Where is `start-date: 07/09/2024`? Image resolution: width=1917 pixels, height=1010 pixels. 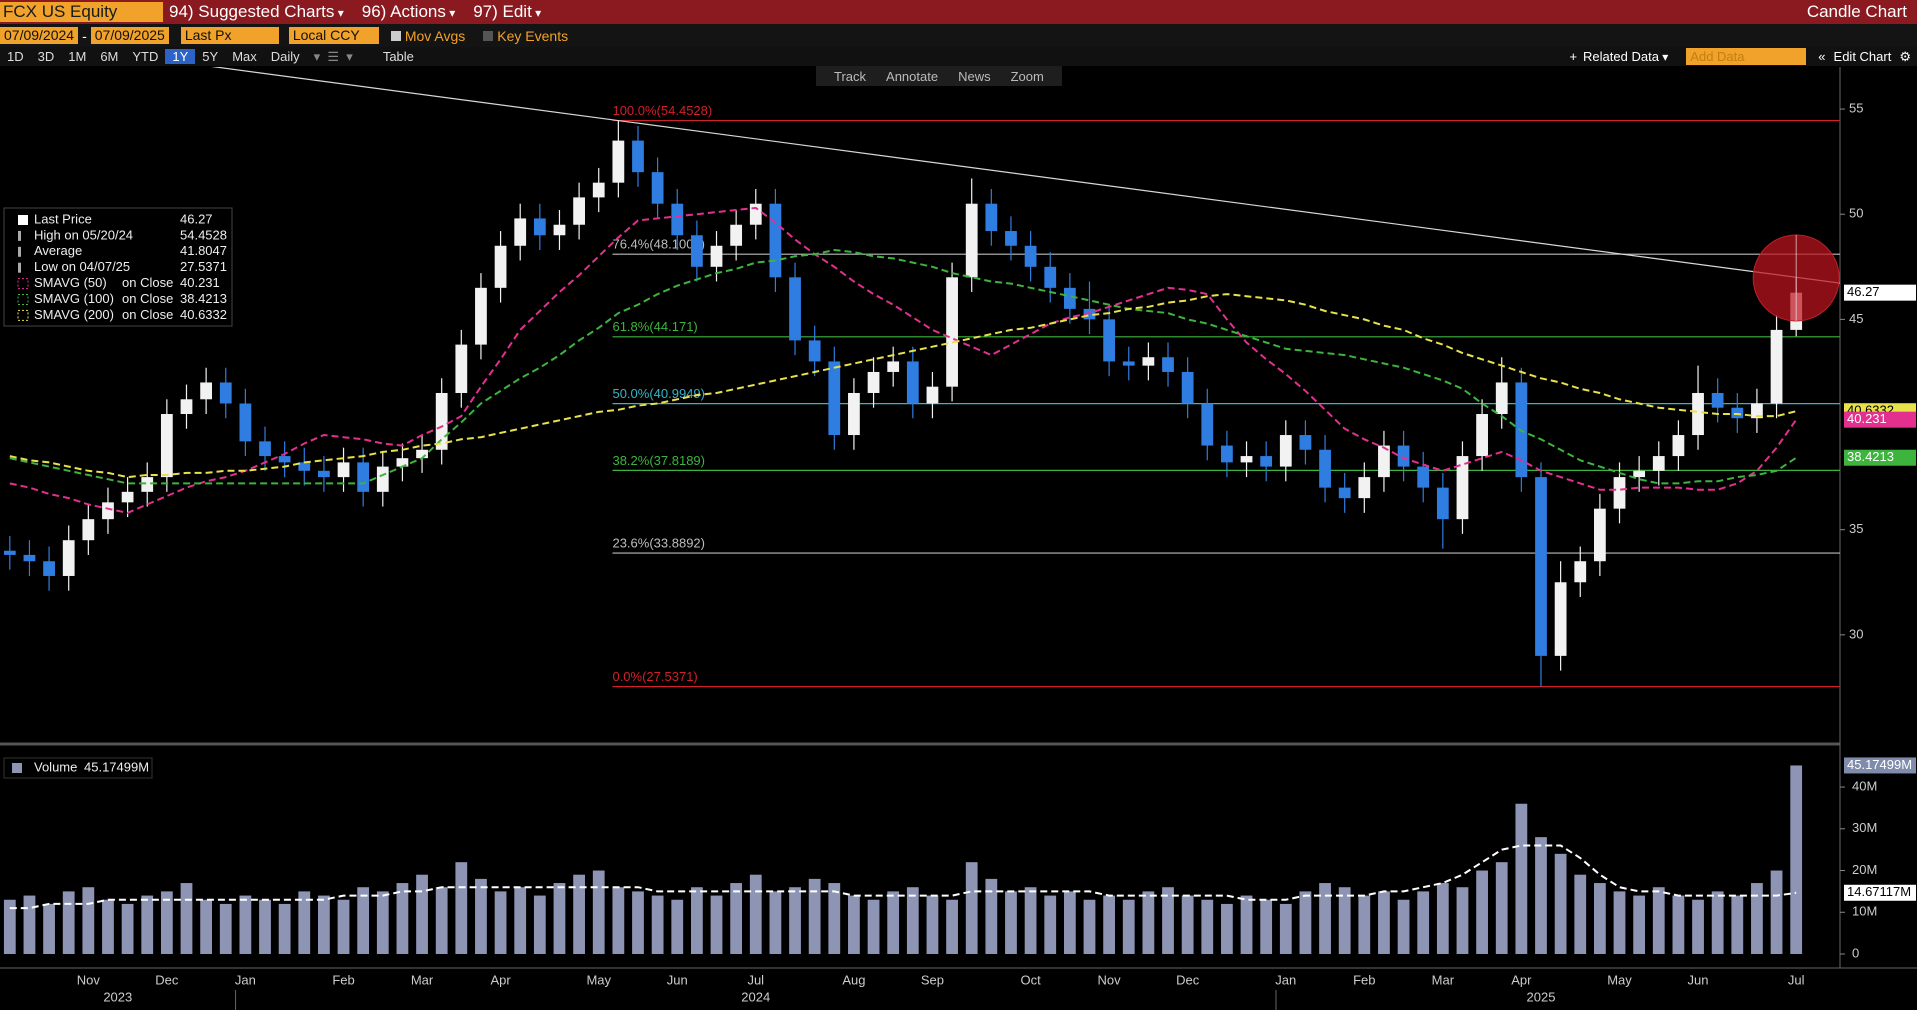
start-date: 07/09/2024 is located at coordinates (39, 35).